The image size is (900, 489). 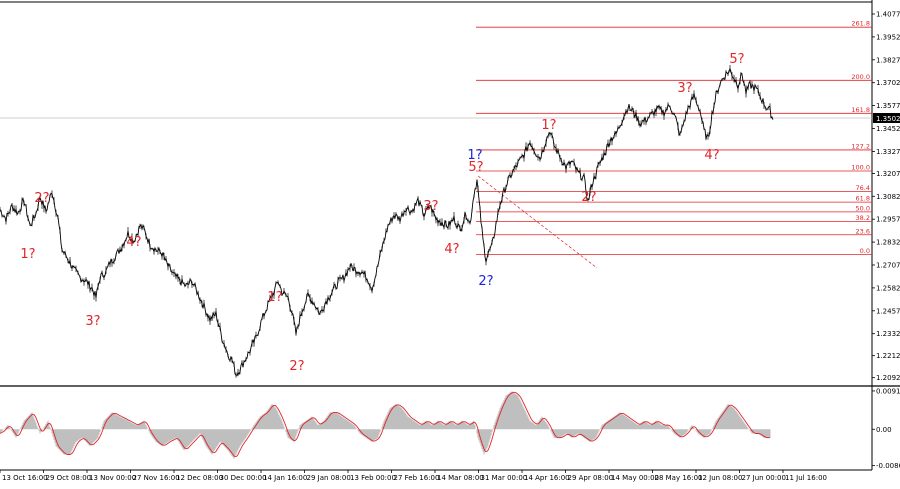 I want to click on price-tick-label: 1.2582, so click(x=888, y=288).